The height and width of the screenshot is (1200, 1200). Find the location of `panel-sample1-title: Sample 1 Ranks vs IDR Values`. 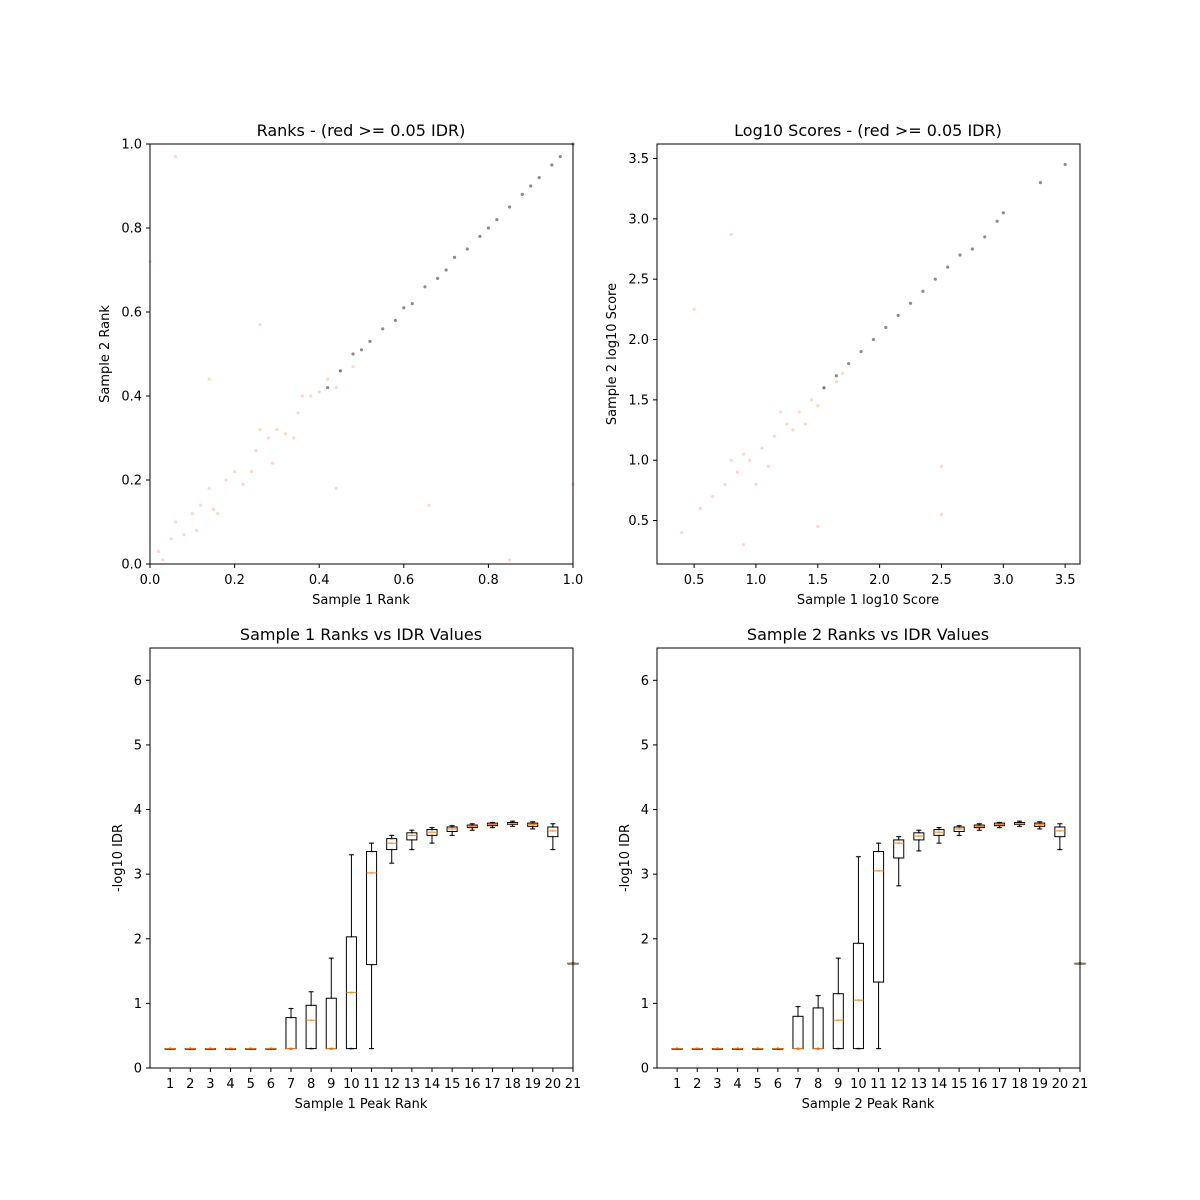

panel-sample1-title: Sample 1 Ranks vs IDR Values is located at coordinates (361, 634).